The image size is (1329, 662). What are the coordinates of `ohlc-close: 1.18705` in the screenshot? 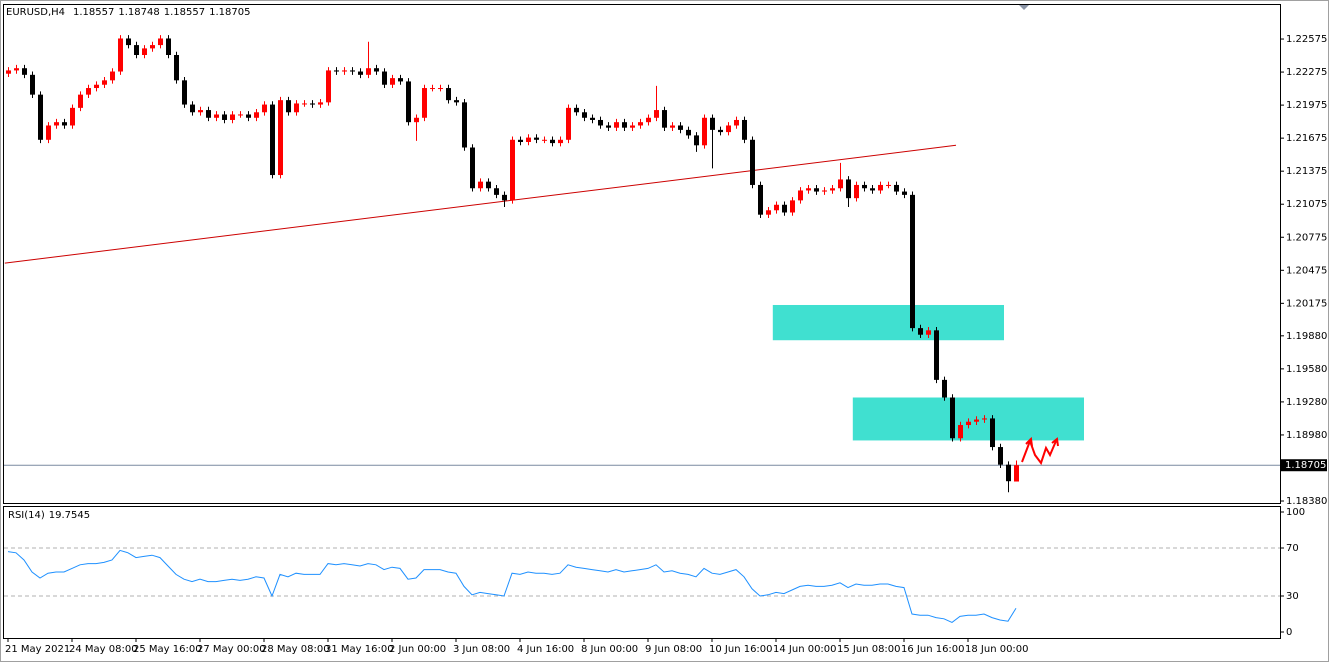 It's located at (229, 12).